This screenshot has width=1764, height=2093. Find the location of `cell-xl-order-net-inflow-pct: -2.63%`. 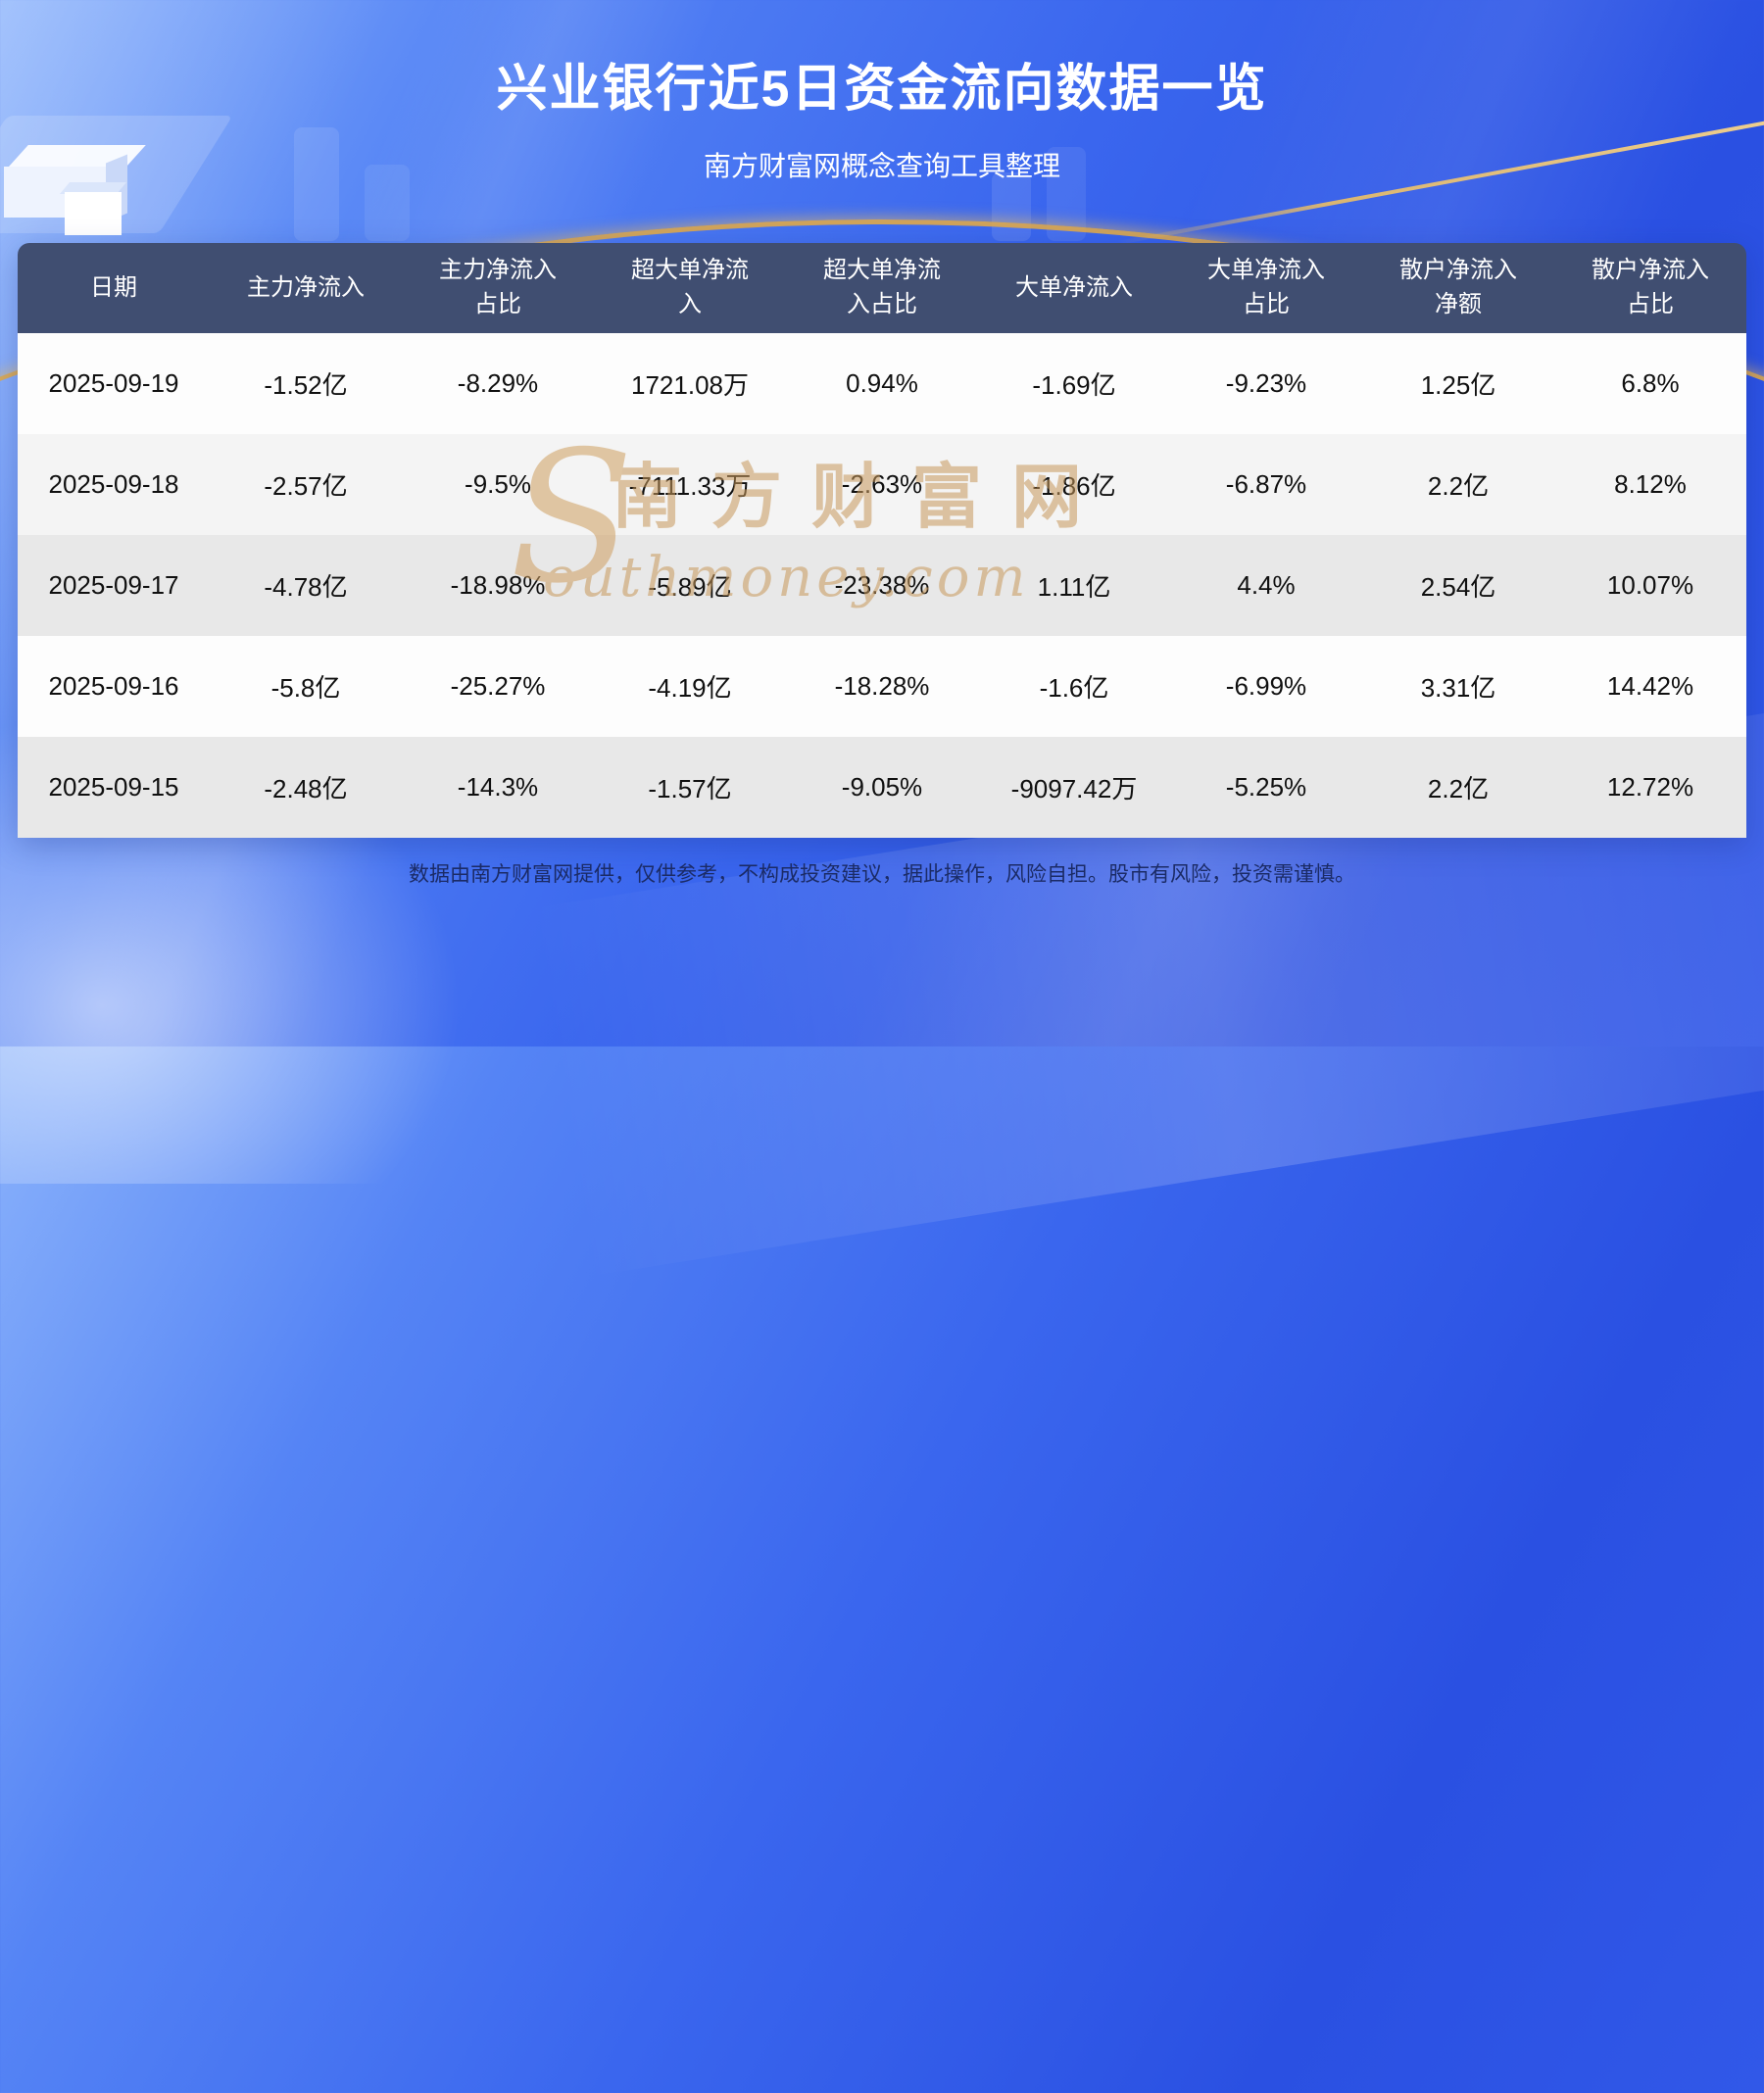

cell-xl-order-net-inflow-pct: -2.63% is located at coordinates (882, 484).